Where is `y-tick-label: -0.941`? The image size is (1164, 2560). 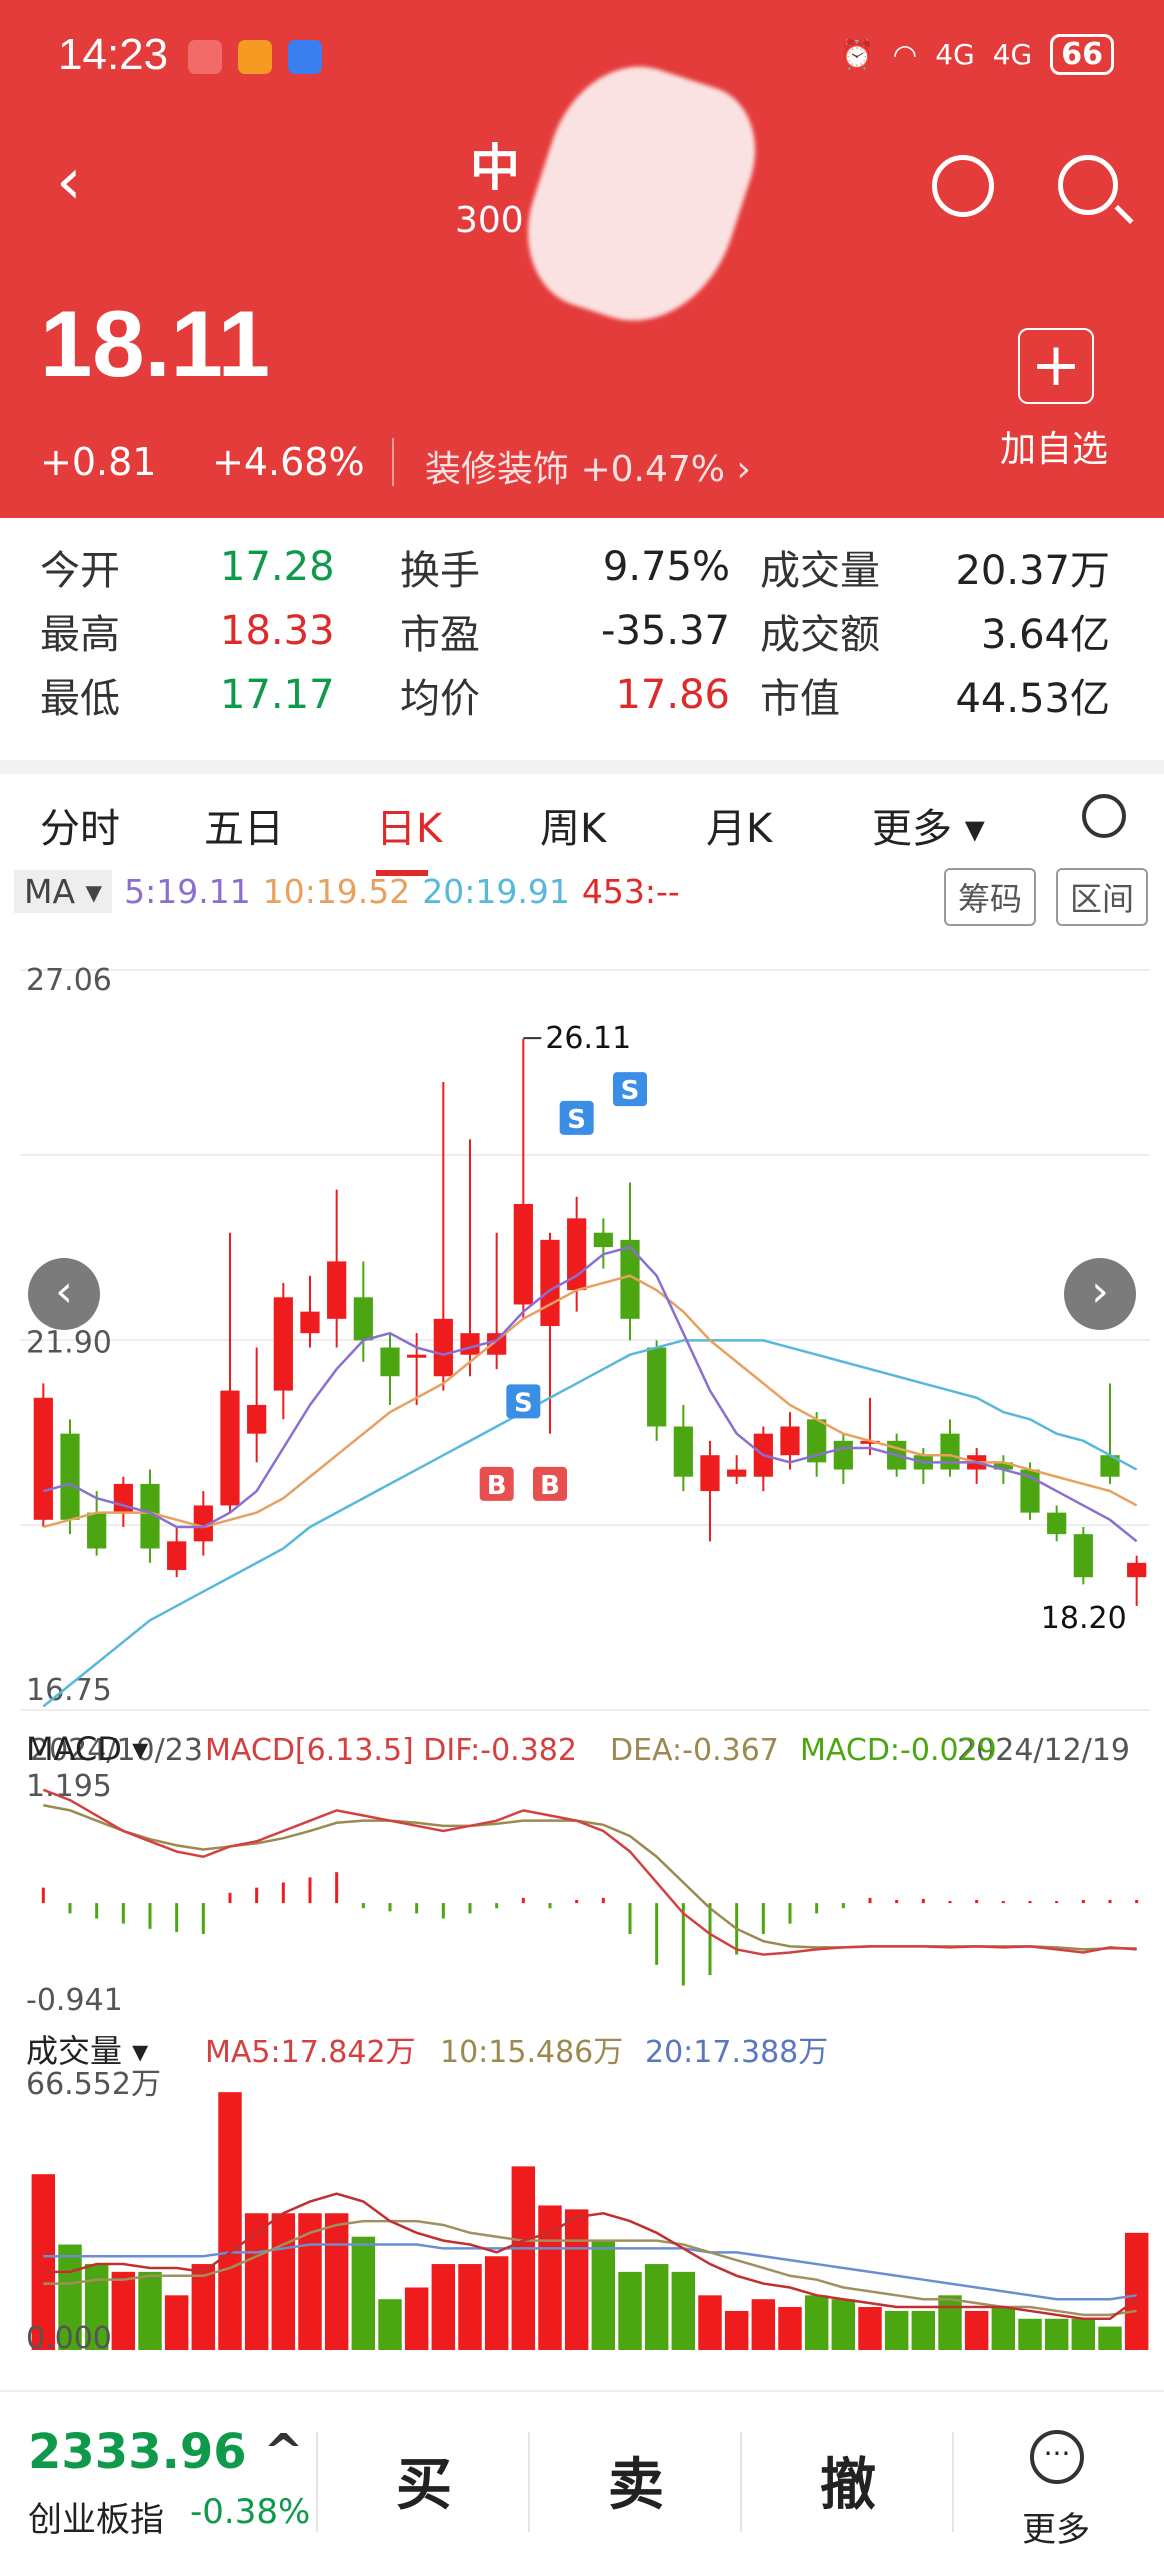
y-tick-label: -0.941 is located at coordinates (74, 2000).